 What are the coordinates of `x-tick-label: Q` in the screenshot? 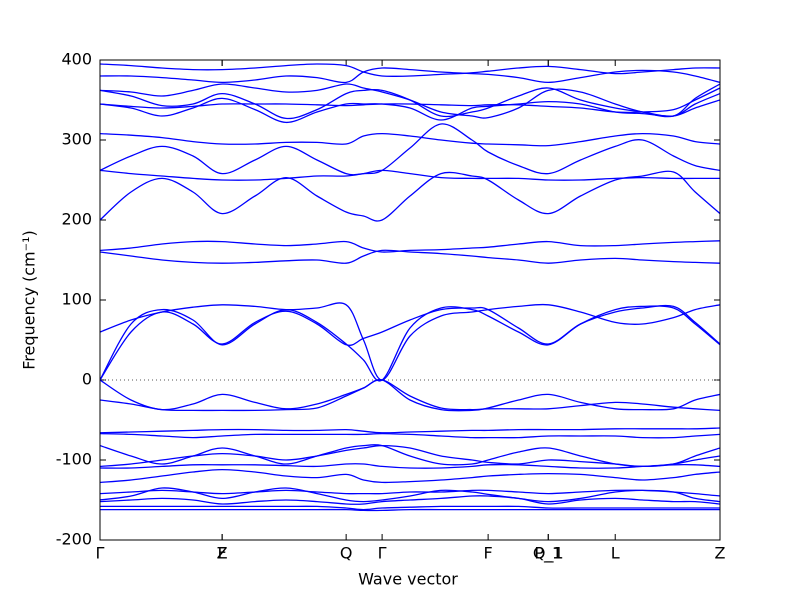 It's located at (346, 553).